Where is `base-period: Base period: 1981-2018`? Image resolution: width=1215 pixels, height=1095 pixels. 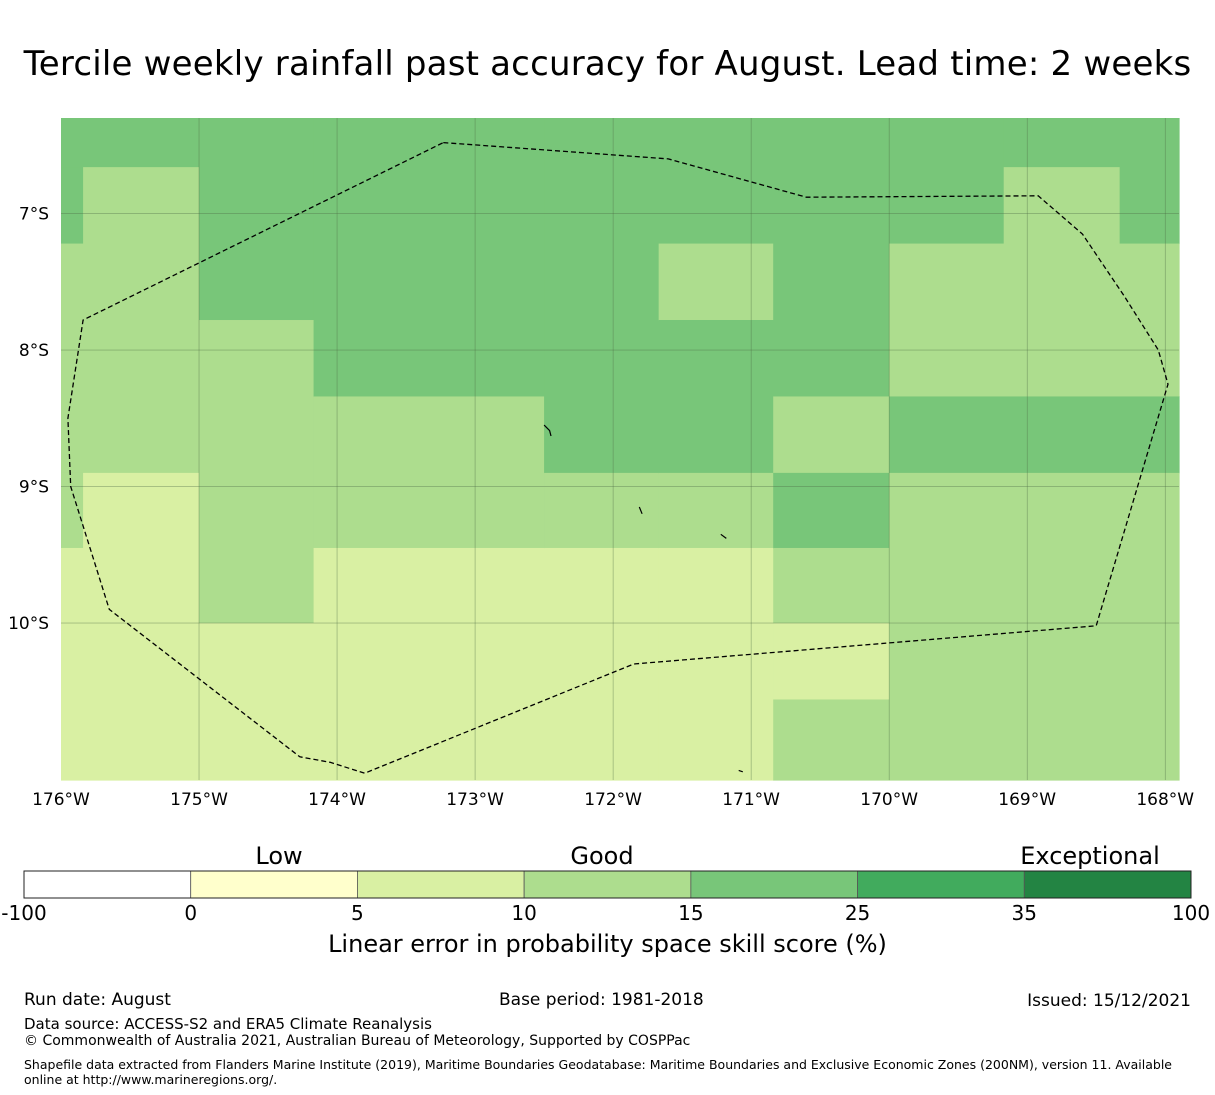 base-period: Base period: 1981-2018 is located at coordinates (601, 1000).